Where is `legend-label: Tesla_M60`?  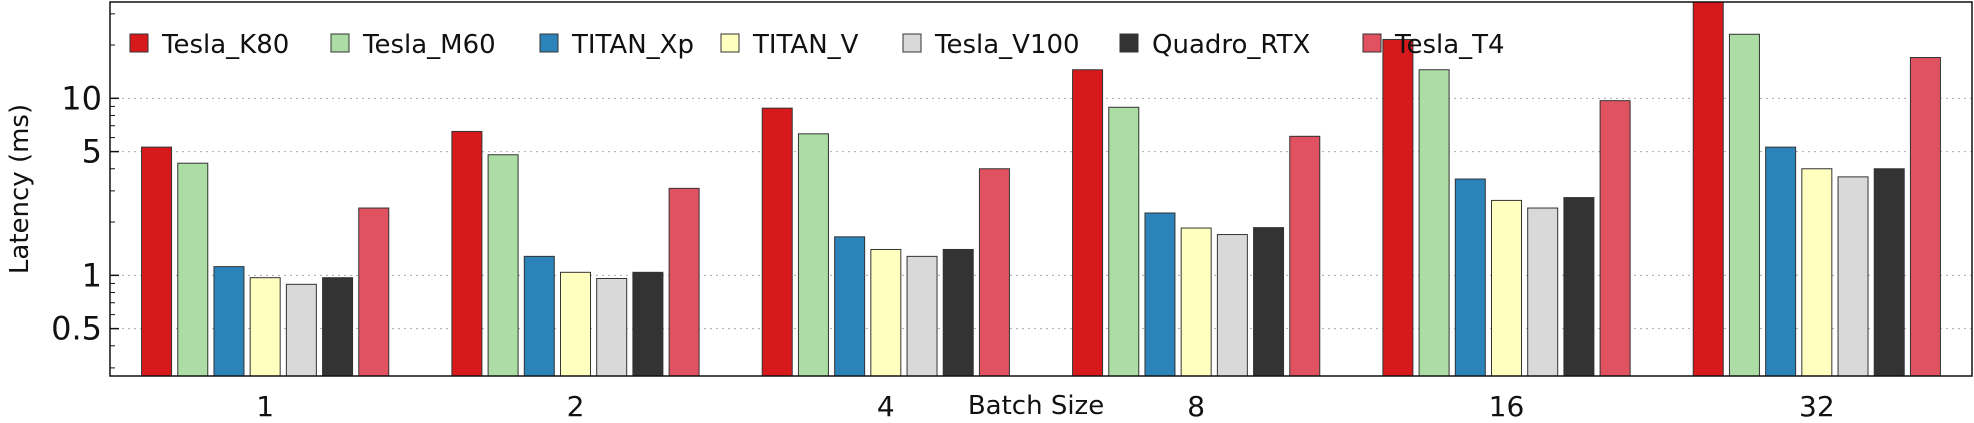 legend-label: Tesla_M60 is located at coordinates (429, 45).